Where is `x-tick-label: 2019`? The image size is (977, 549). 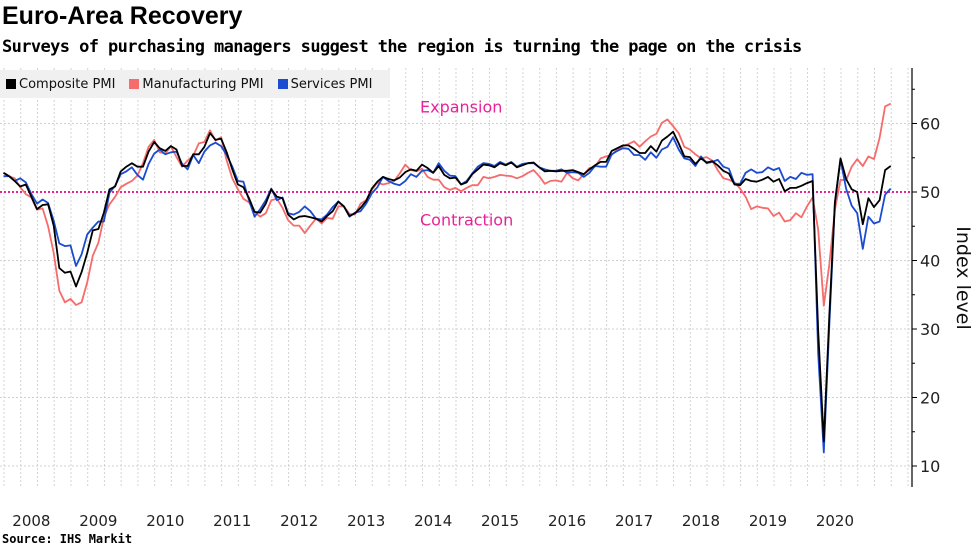 x-tick-label: 2019 is located at coordinates (768, 521).